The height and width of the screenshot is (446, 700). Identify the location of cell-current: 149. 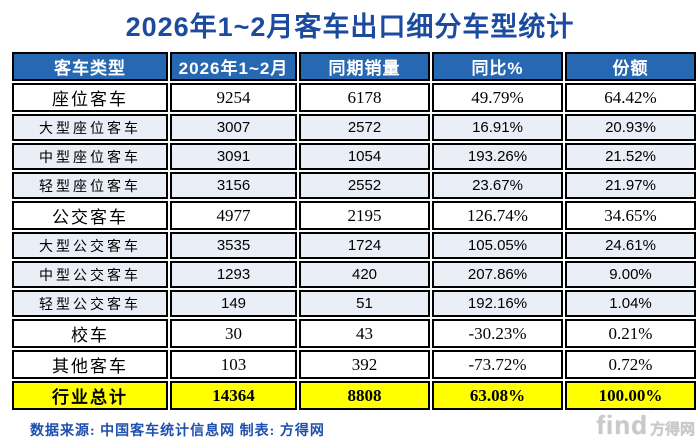
(233, 303).